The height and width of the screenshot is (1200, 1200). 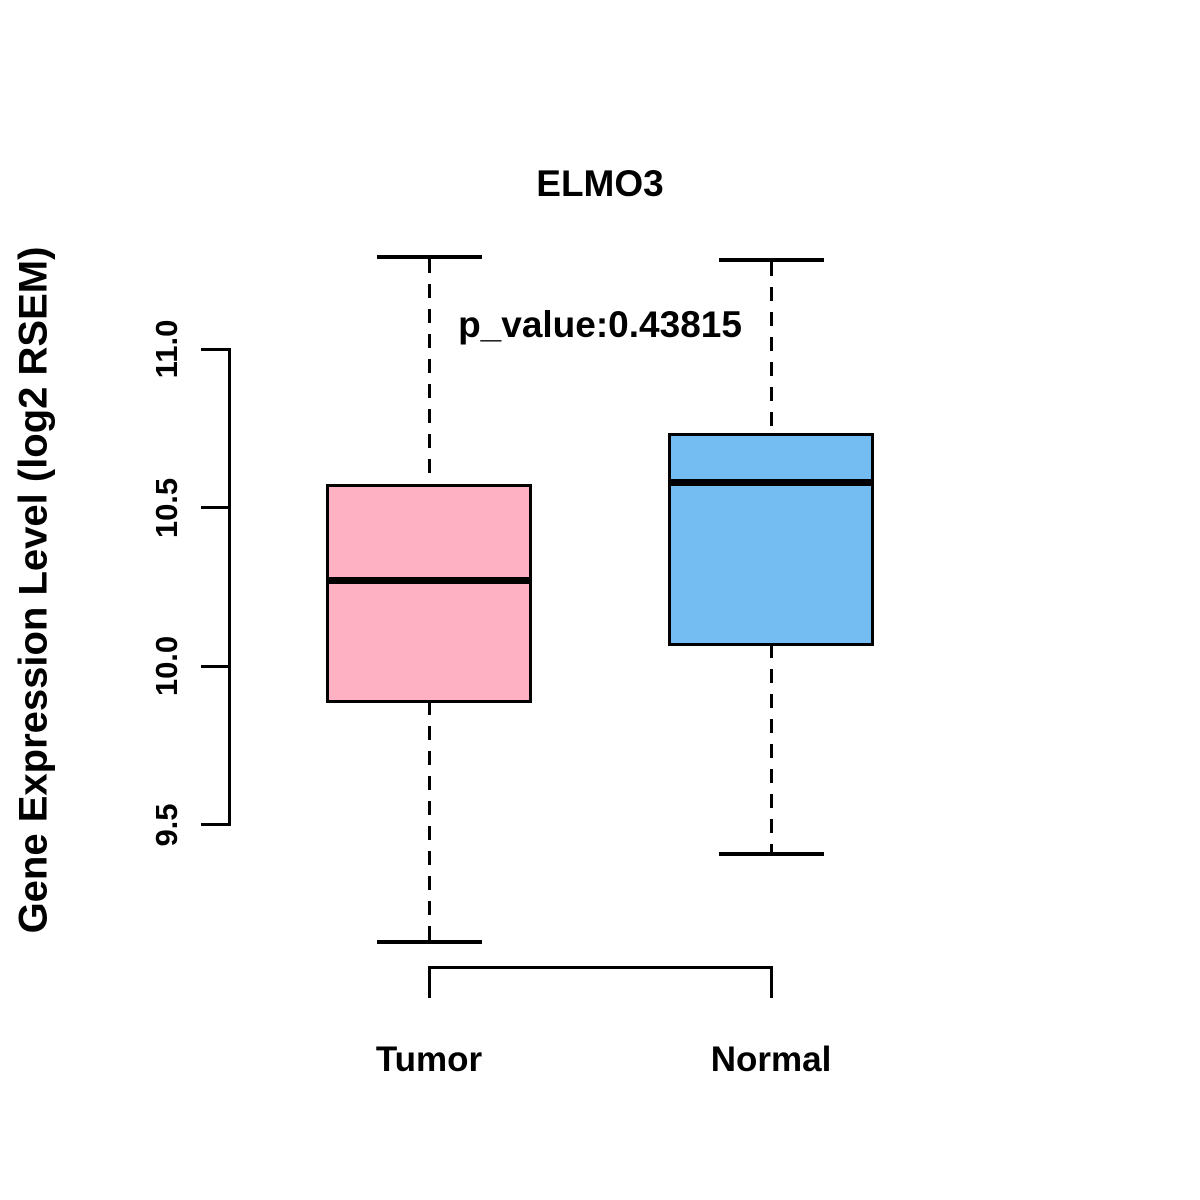 What do you see at coordinates (600, 324) in the screenshot?
I see `p-value-subtitle: p_value:0.43815` at bounding box center [600, 324].